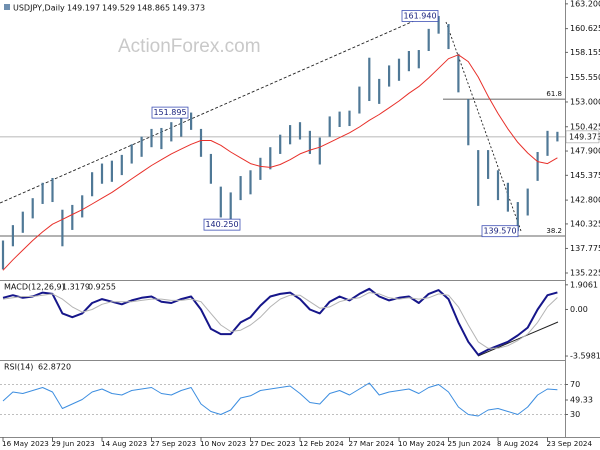  I want to click on y-tick-label: 150.425, so click(585, 126).